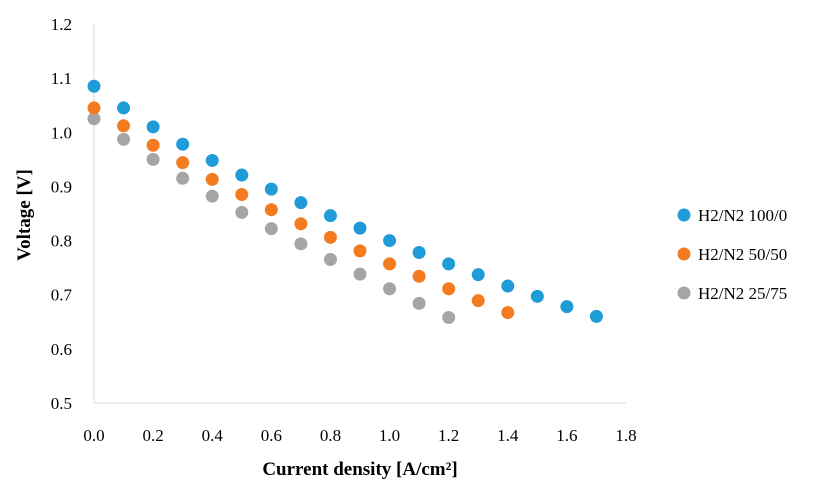  I want to click on x-tick-label: 1.6, so click(566, 435).